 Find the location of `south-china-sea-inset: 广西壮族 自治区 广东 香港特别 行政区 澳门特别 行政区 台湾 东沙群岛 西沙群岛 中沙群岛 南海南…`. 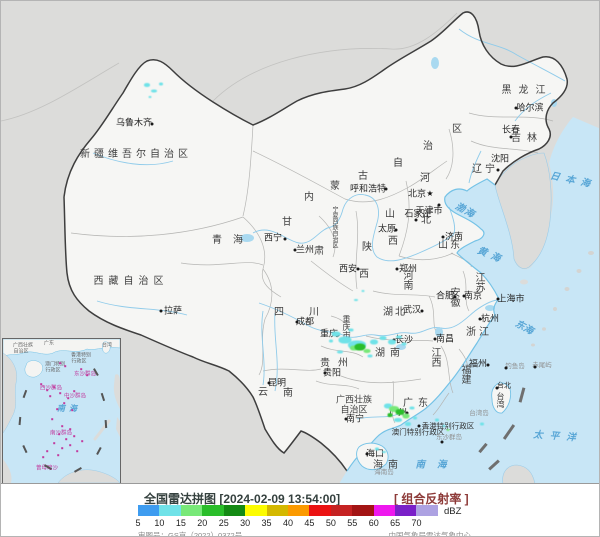

south-china-sea-inset: 广西壮族 自治区 广东 香港特别 行政区 澳门特别 行政区 台湾 东沙群岛 西沙群岛 中沙群岛 南海南… is located at coordinates (61, 411).